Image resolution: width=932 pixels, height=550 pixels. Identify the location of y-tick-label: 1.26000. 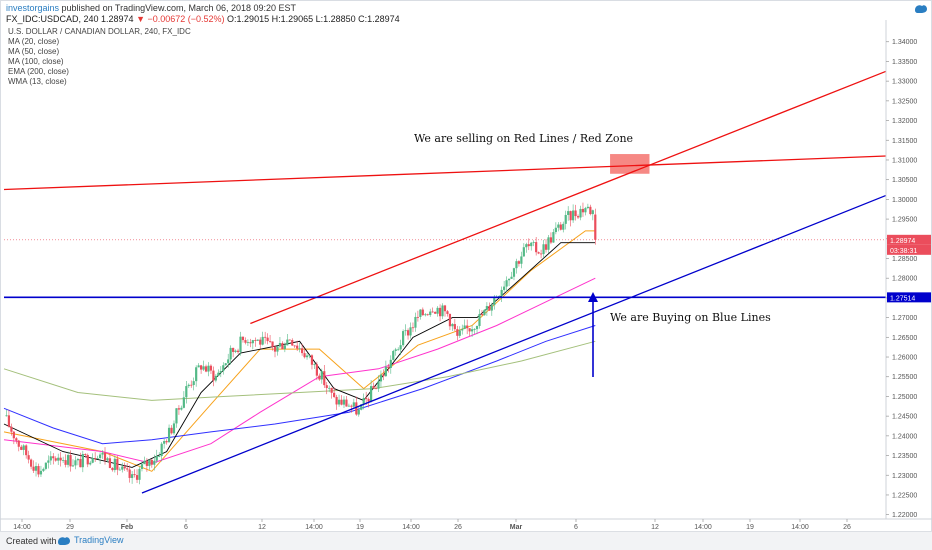
(904, 358).